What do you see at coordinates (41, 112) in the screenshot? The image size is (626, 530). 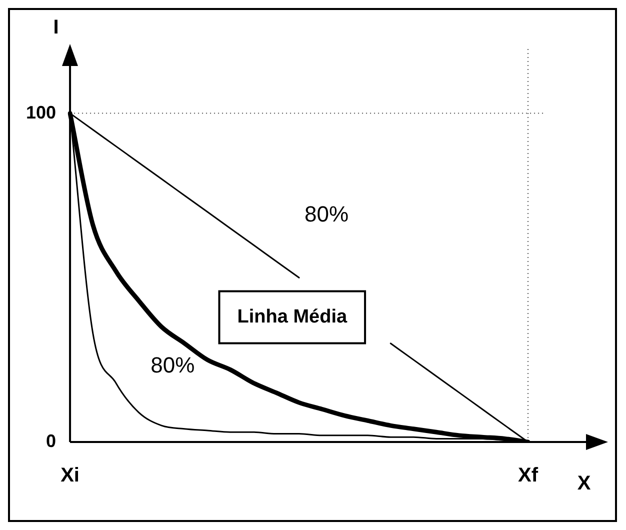 I see `y-tick-label: 100` at bounding box center [41, 112].